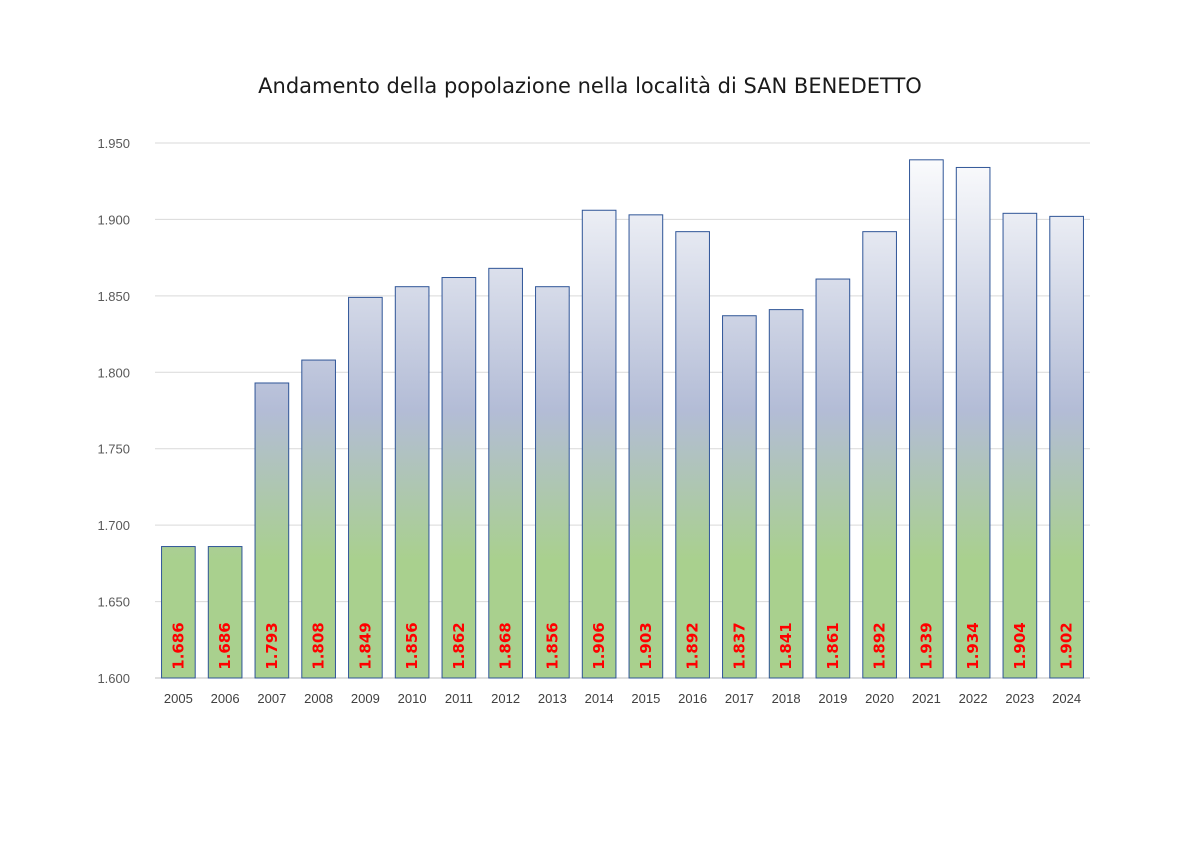 This screenshot has width=1200, height=847. I want to click on x-tick-label: 2017, so click(739, 698).